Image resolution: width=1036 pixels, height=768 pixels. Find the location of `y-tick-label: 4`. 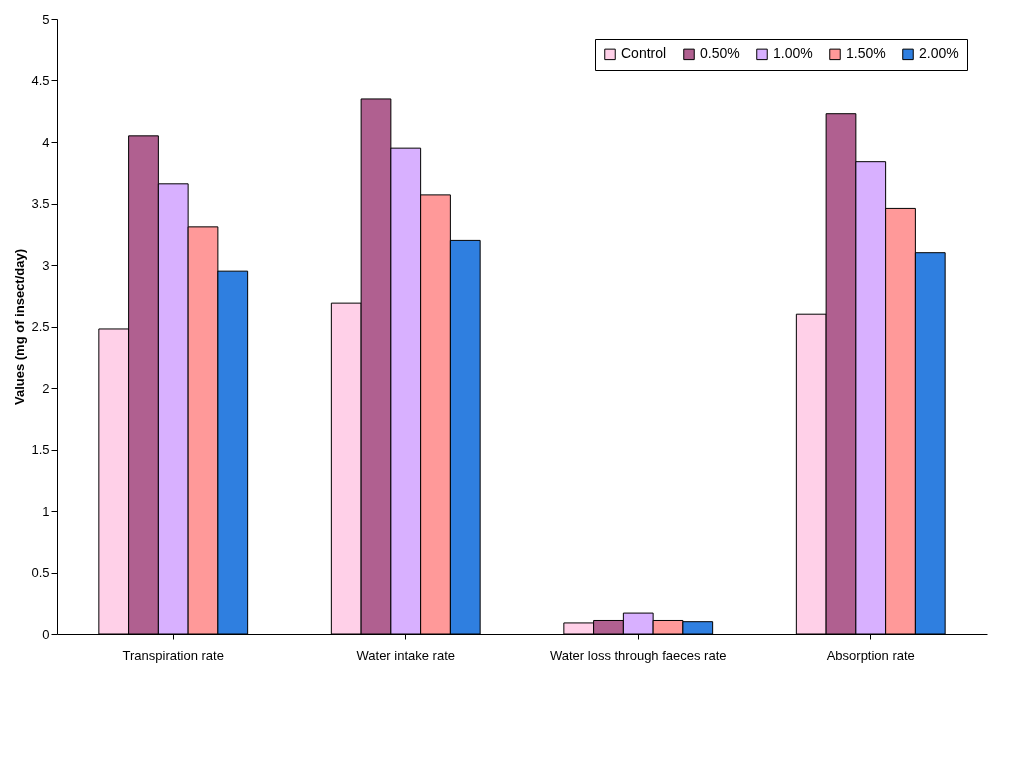

y-tick-label: 4 is located at coordinates (46, 142).